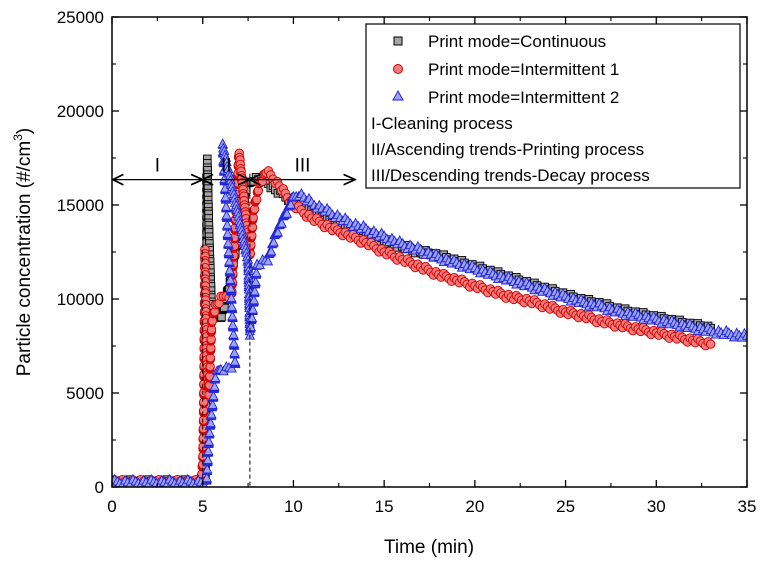 Image resolution: width=761 pixels, height=567 pixels. I want to click on y-axis-title-close: ), so click(24, 131).